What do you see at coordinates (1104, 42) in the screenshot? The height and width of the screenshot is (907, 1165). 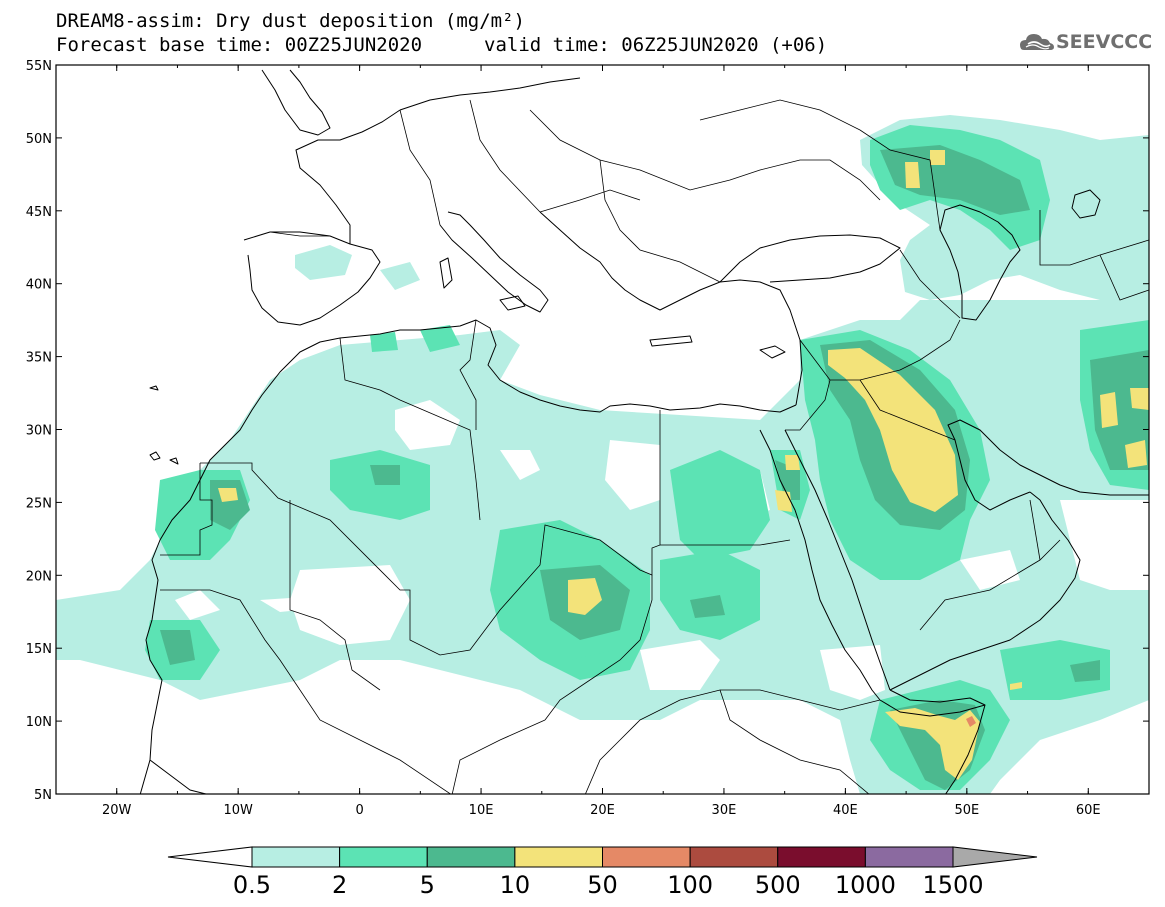 I see `logo-text: SEEVCCC` at bounding box center [1104, 42].